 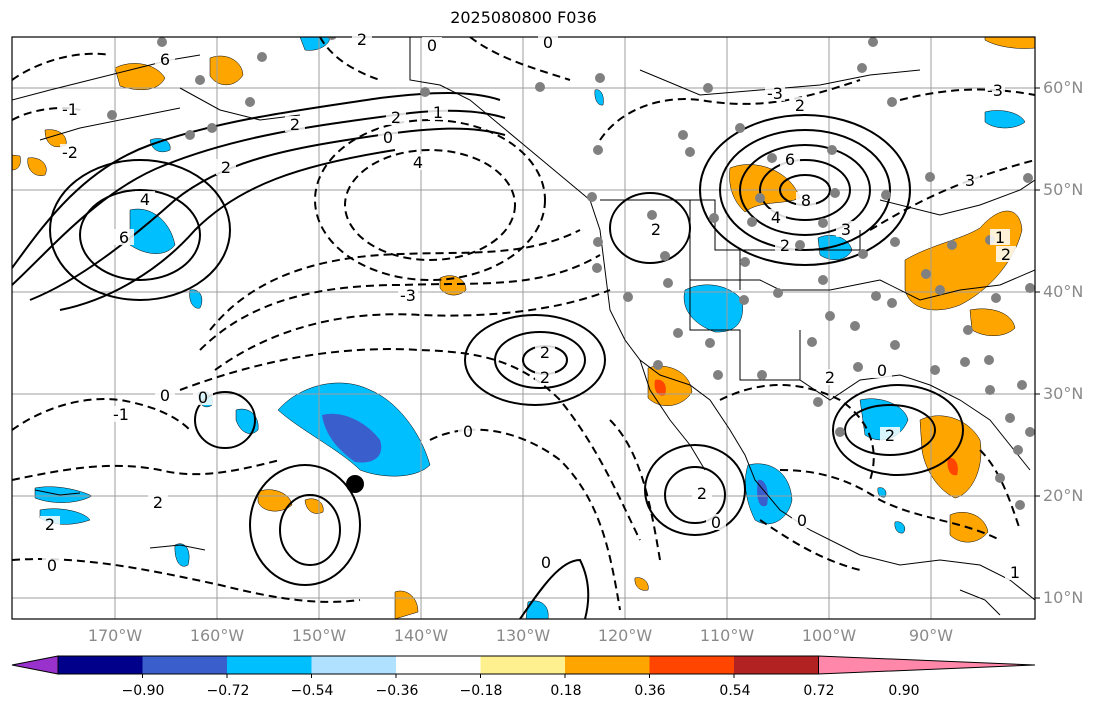 I want to click on colorbar-tick-label: 0.72, so click(x=819, y=691).